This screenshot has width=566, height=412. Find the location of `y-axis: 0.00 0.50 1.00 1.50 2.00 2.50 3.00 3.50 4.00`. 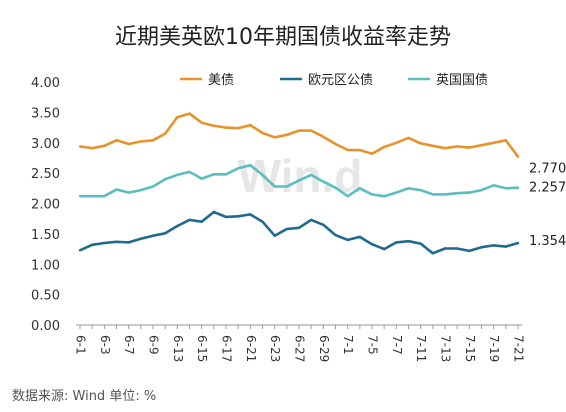

y-axis: 0.00 0.50 1.00 1.50 2.00 2.50 3.00 3.50 4.00 is located at coordinates (45, 205).